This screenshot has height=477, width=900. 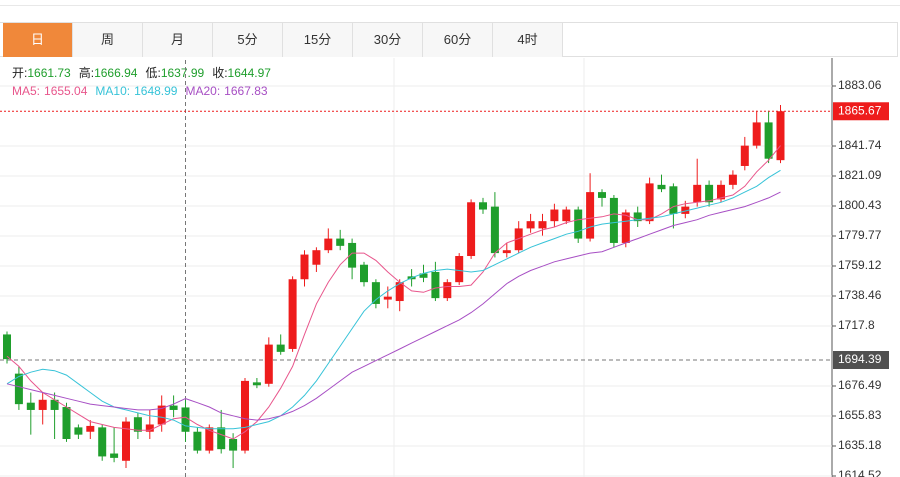 I want to click on info-label: 高:, so click(x=86, y=72).